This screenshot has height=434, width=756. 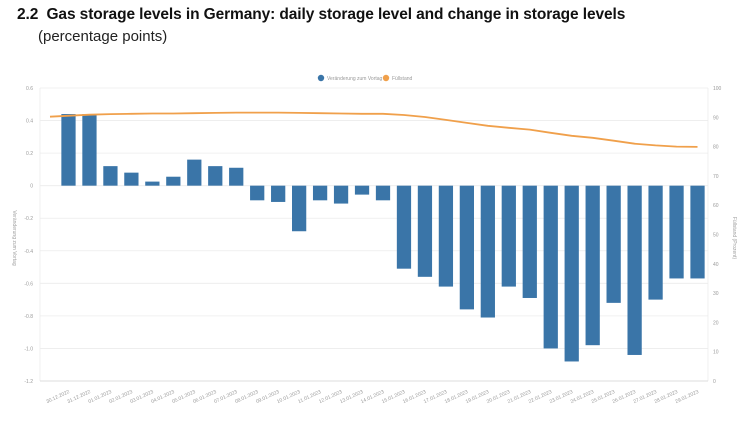 I want to click on left-axis-title: Veränderung zum Vortag, so click(x=14, y=238).